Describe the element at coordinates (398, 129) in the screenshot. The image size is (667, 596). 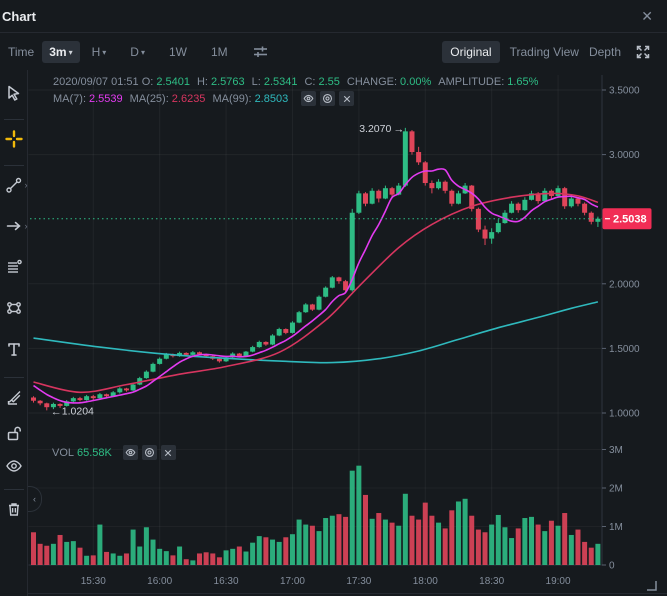
I see `arrow-right-icon: →` at that location.